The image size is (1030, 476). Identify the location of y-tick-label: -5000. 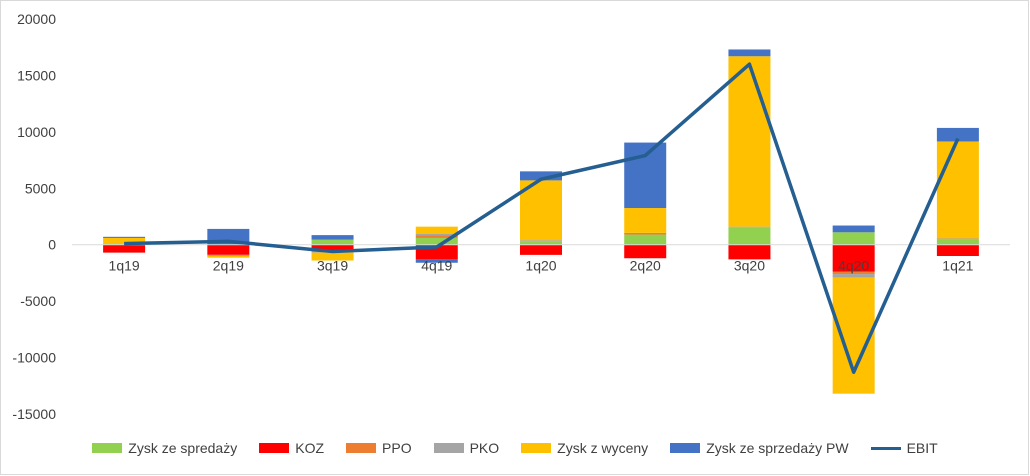
(38, 301).